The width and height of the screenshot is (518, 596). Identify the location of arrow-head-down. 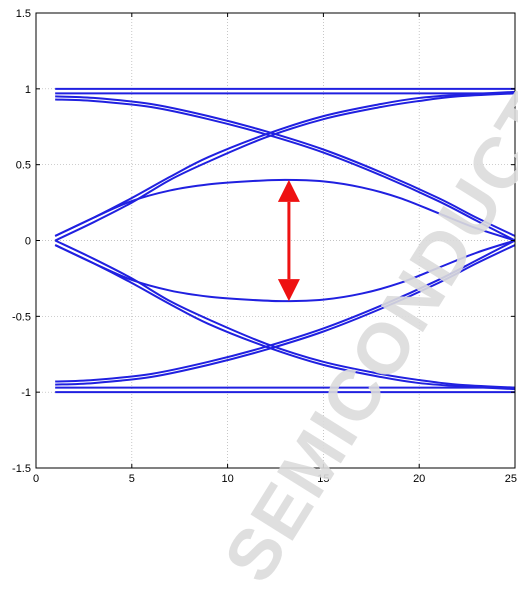
(288, 290).